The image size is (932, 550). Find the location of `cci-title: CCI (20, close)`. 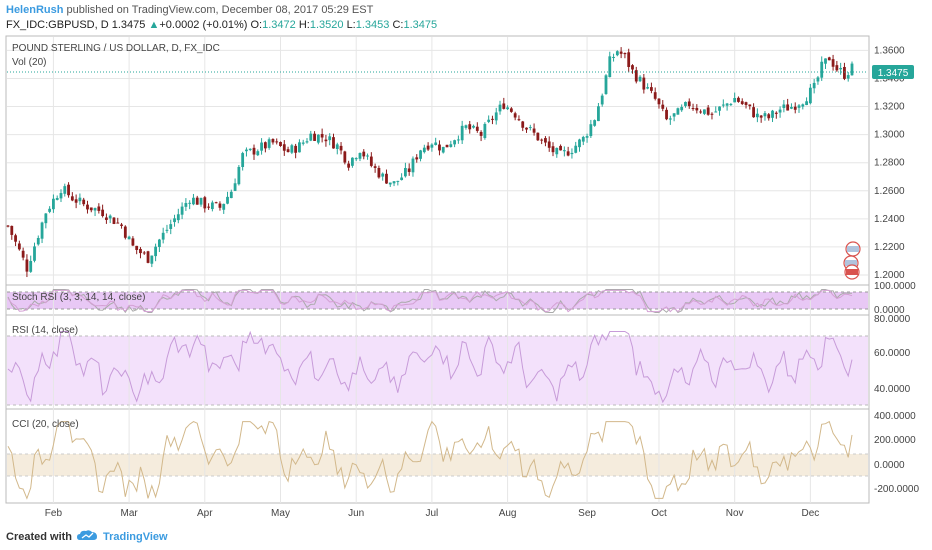

cci-title: CCI (20, close) is located at coordinates (45, 424).